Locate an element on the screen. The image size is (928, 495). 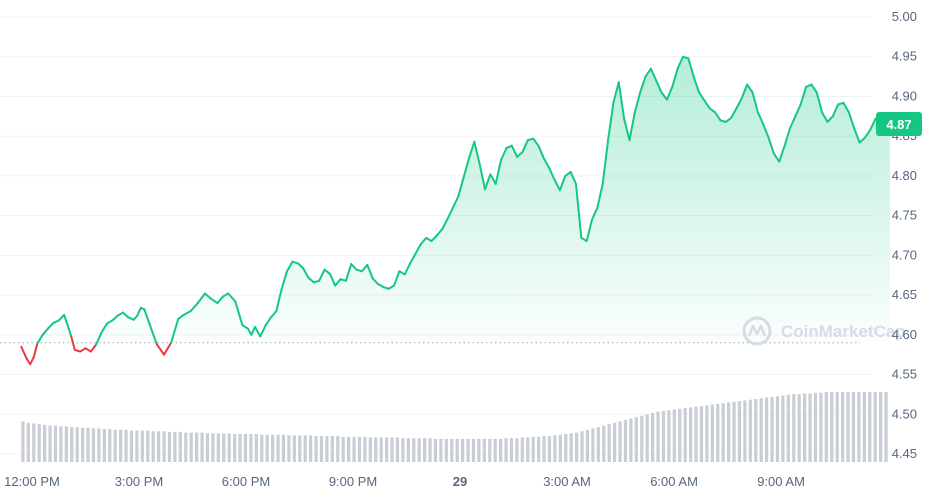
current-price-label: 4.87 is located at coordinates (898, 124).